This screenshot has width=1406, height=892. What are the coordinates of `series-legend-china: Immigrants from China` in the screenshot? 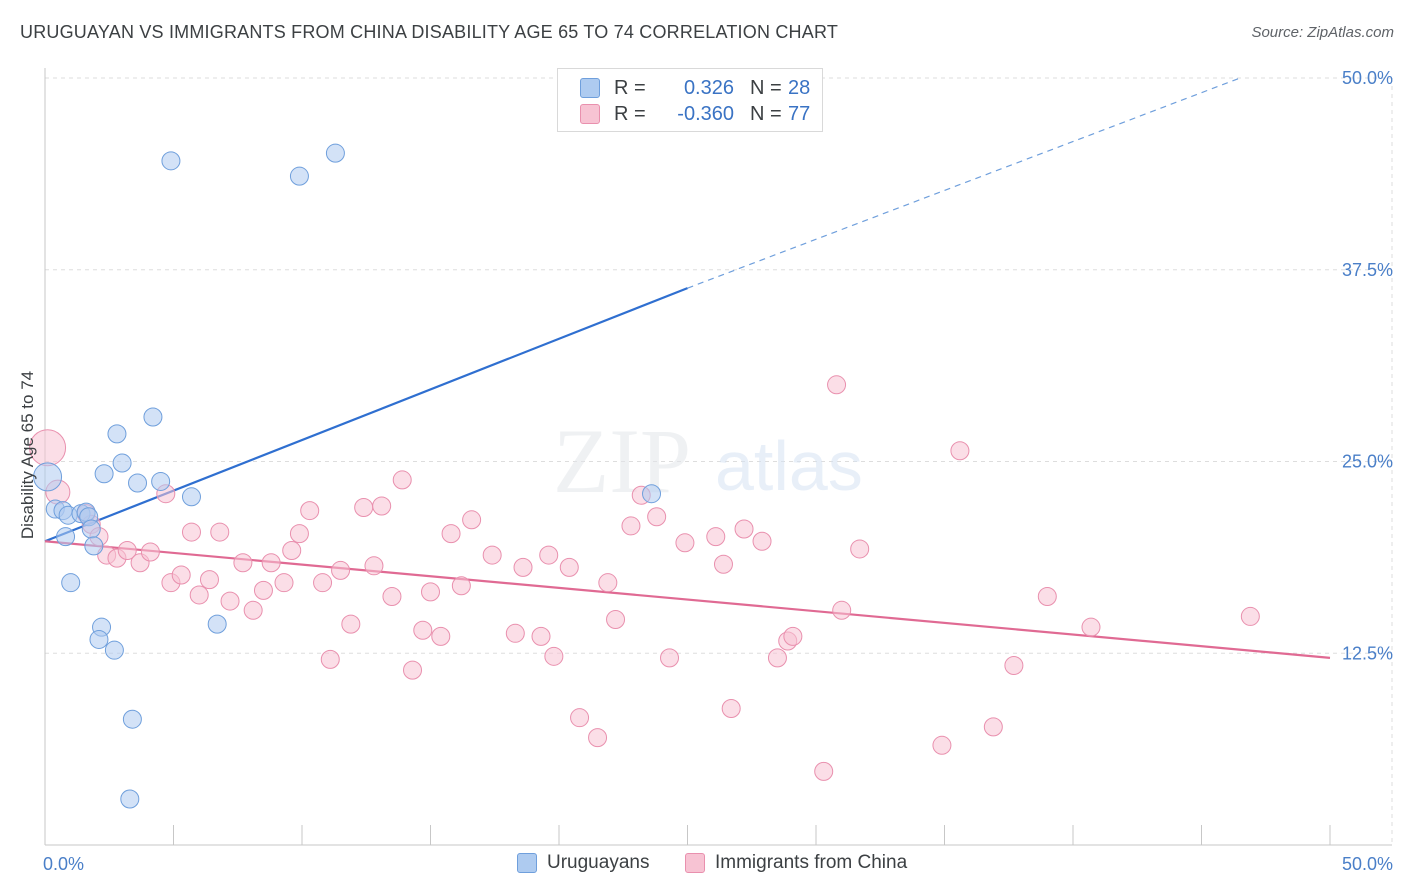 It's located at (796, 863).